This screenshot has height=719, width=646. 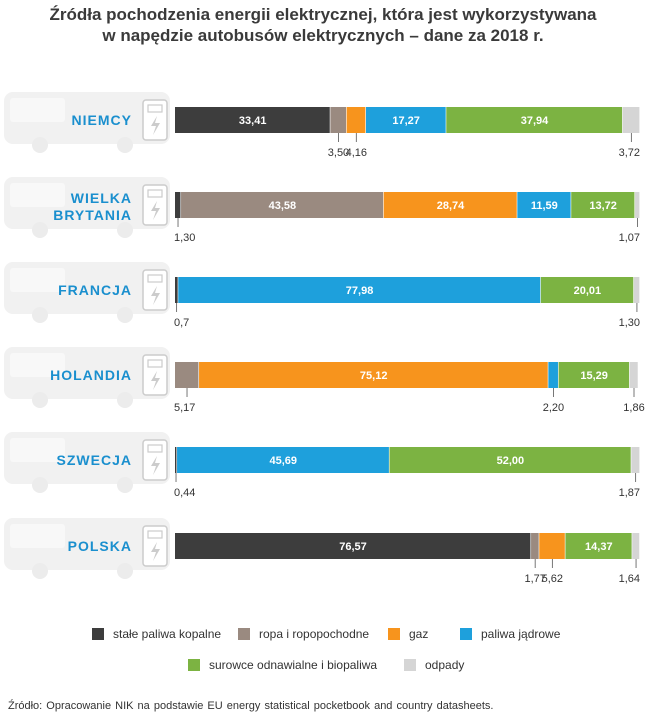 I want to click on legend-label: odpady, so click(x=444, y=665).